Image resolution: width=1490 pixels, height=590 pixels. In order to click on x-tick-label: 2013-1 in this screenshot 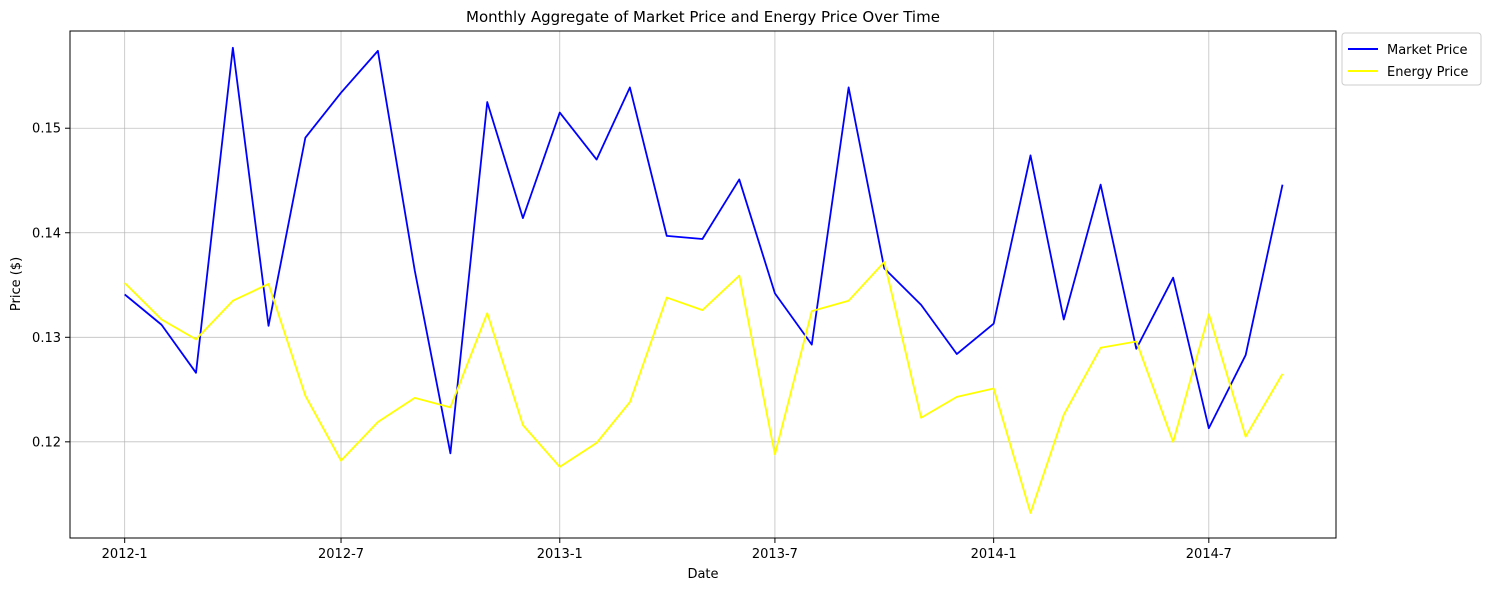, I will do `click(560, 554)`.